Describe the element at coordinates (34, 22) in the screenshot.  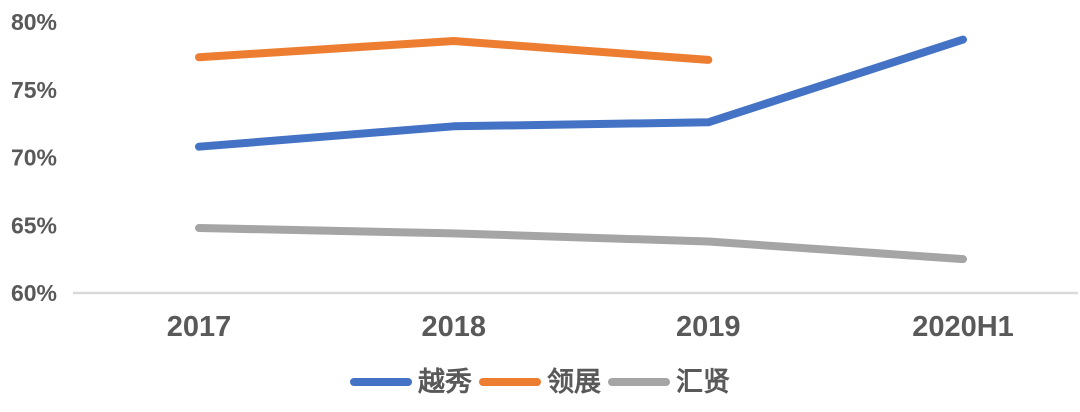
I see `ytick-label: 80%` at that location.